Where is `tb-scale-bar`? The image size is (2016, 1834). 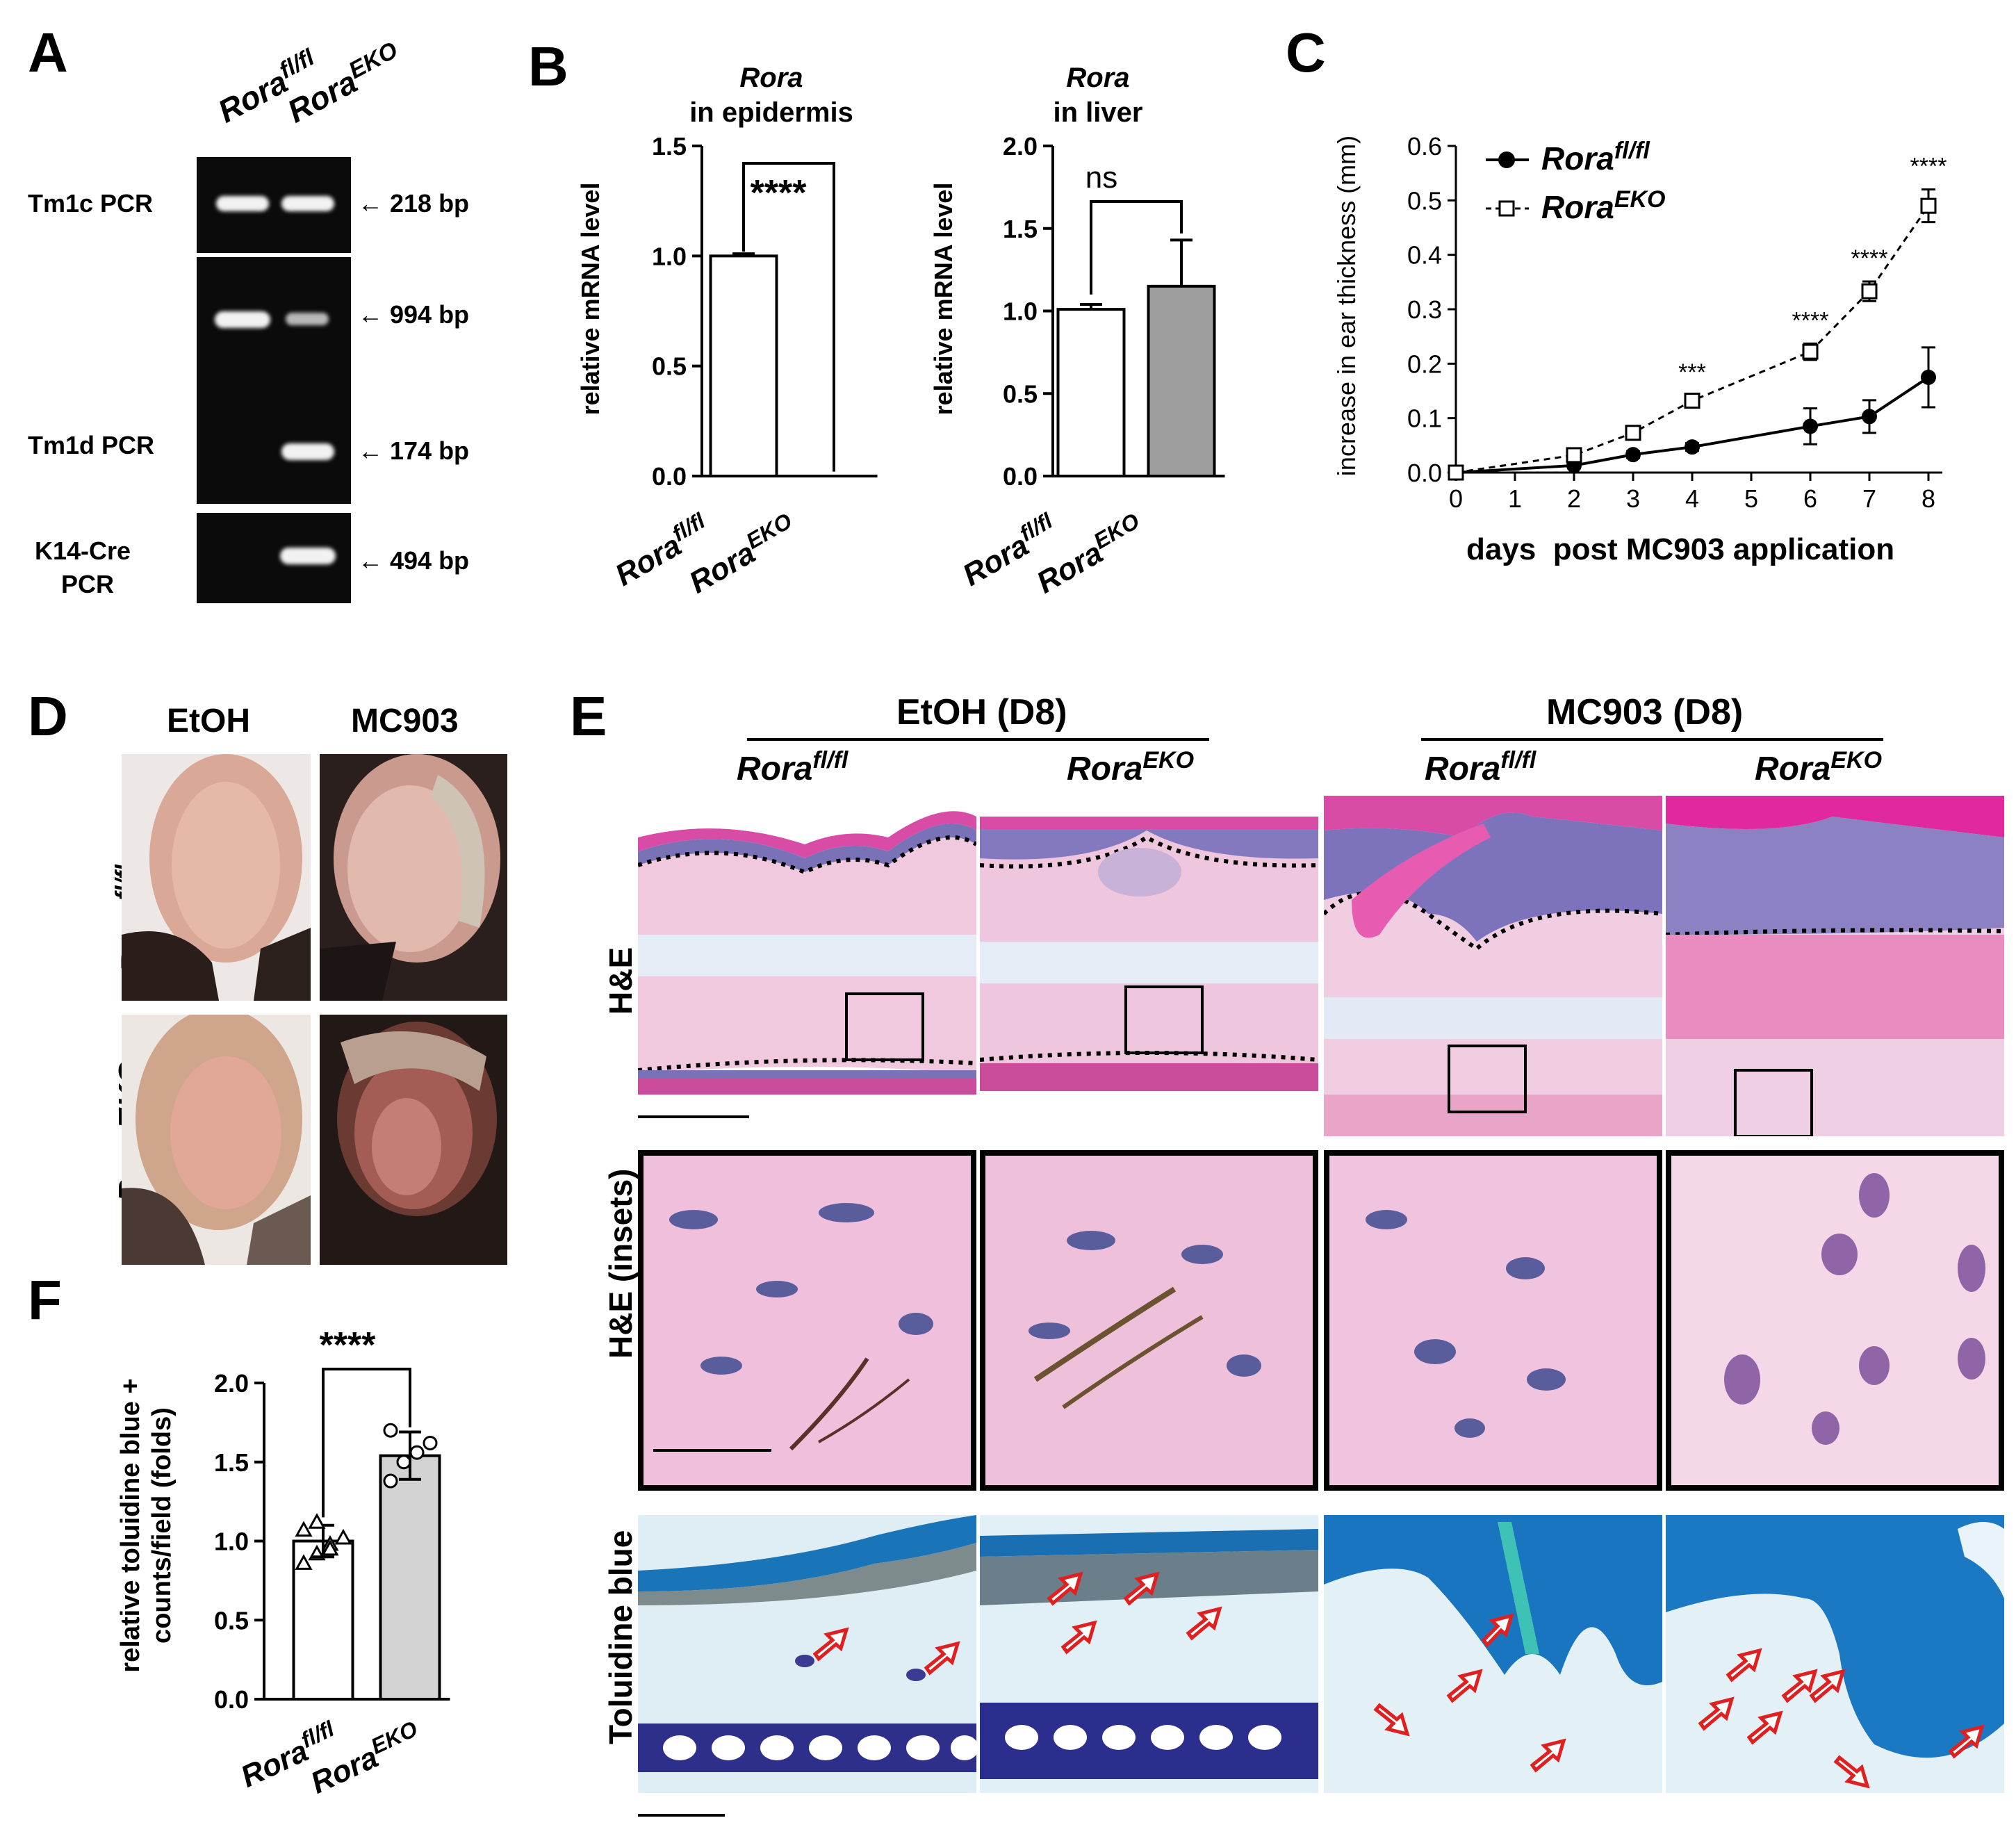
tb-scale-bar is located at coordinates (681, 1815).